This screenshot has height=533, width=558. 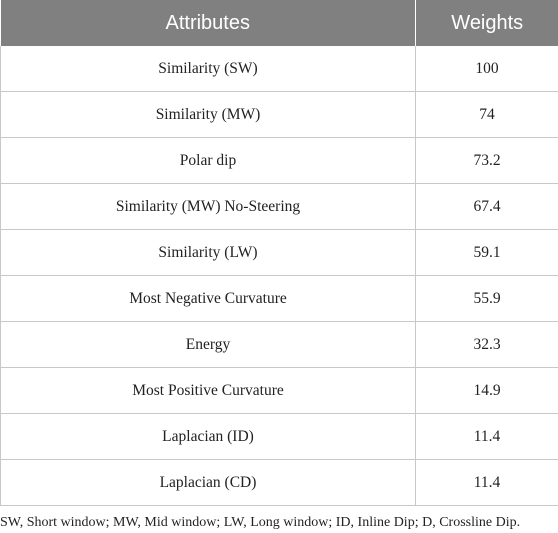 I want to click on table-row: Similarity (LW) 59.1, so click(x=279, y=252).